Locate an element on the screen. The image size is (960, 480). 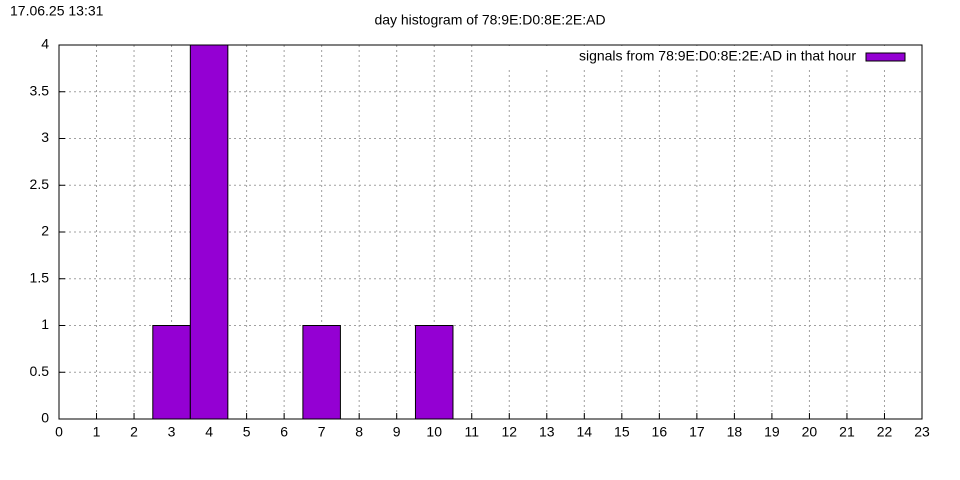
x-tick-label: 15 is located at coordinates (622, 432).